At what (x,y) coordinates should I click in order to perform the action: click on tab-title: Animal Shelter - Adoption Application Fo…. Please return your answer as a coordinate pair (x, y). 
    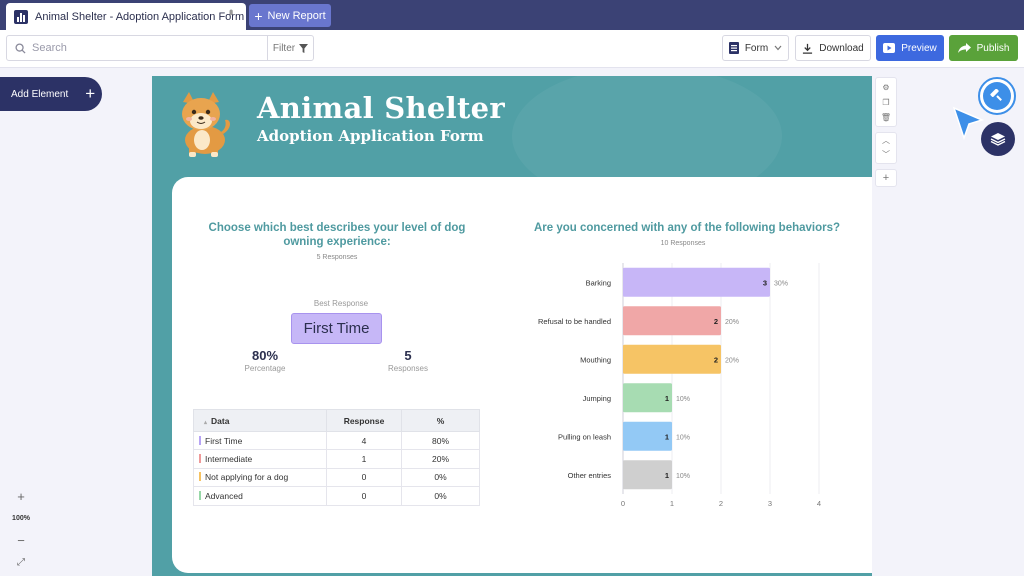
    Looking at the image, I should click on (140, 16).